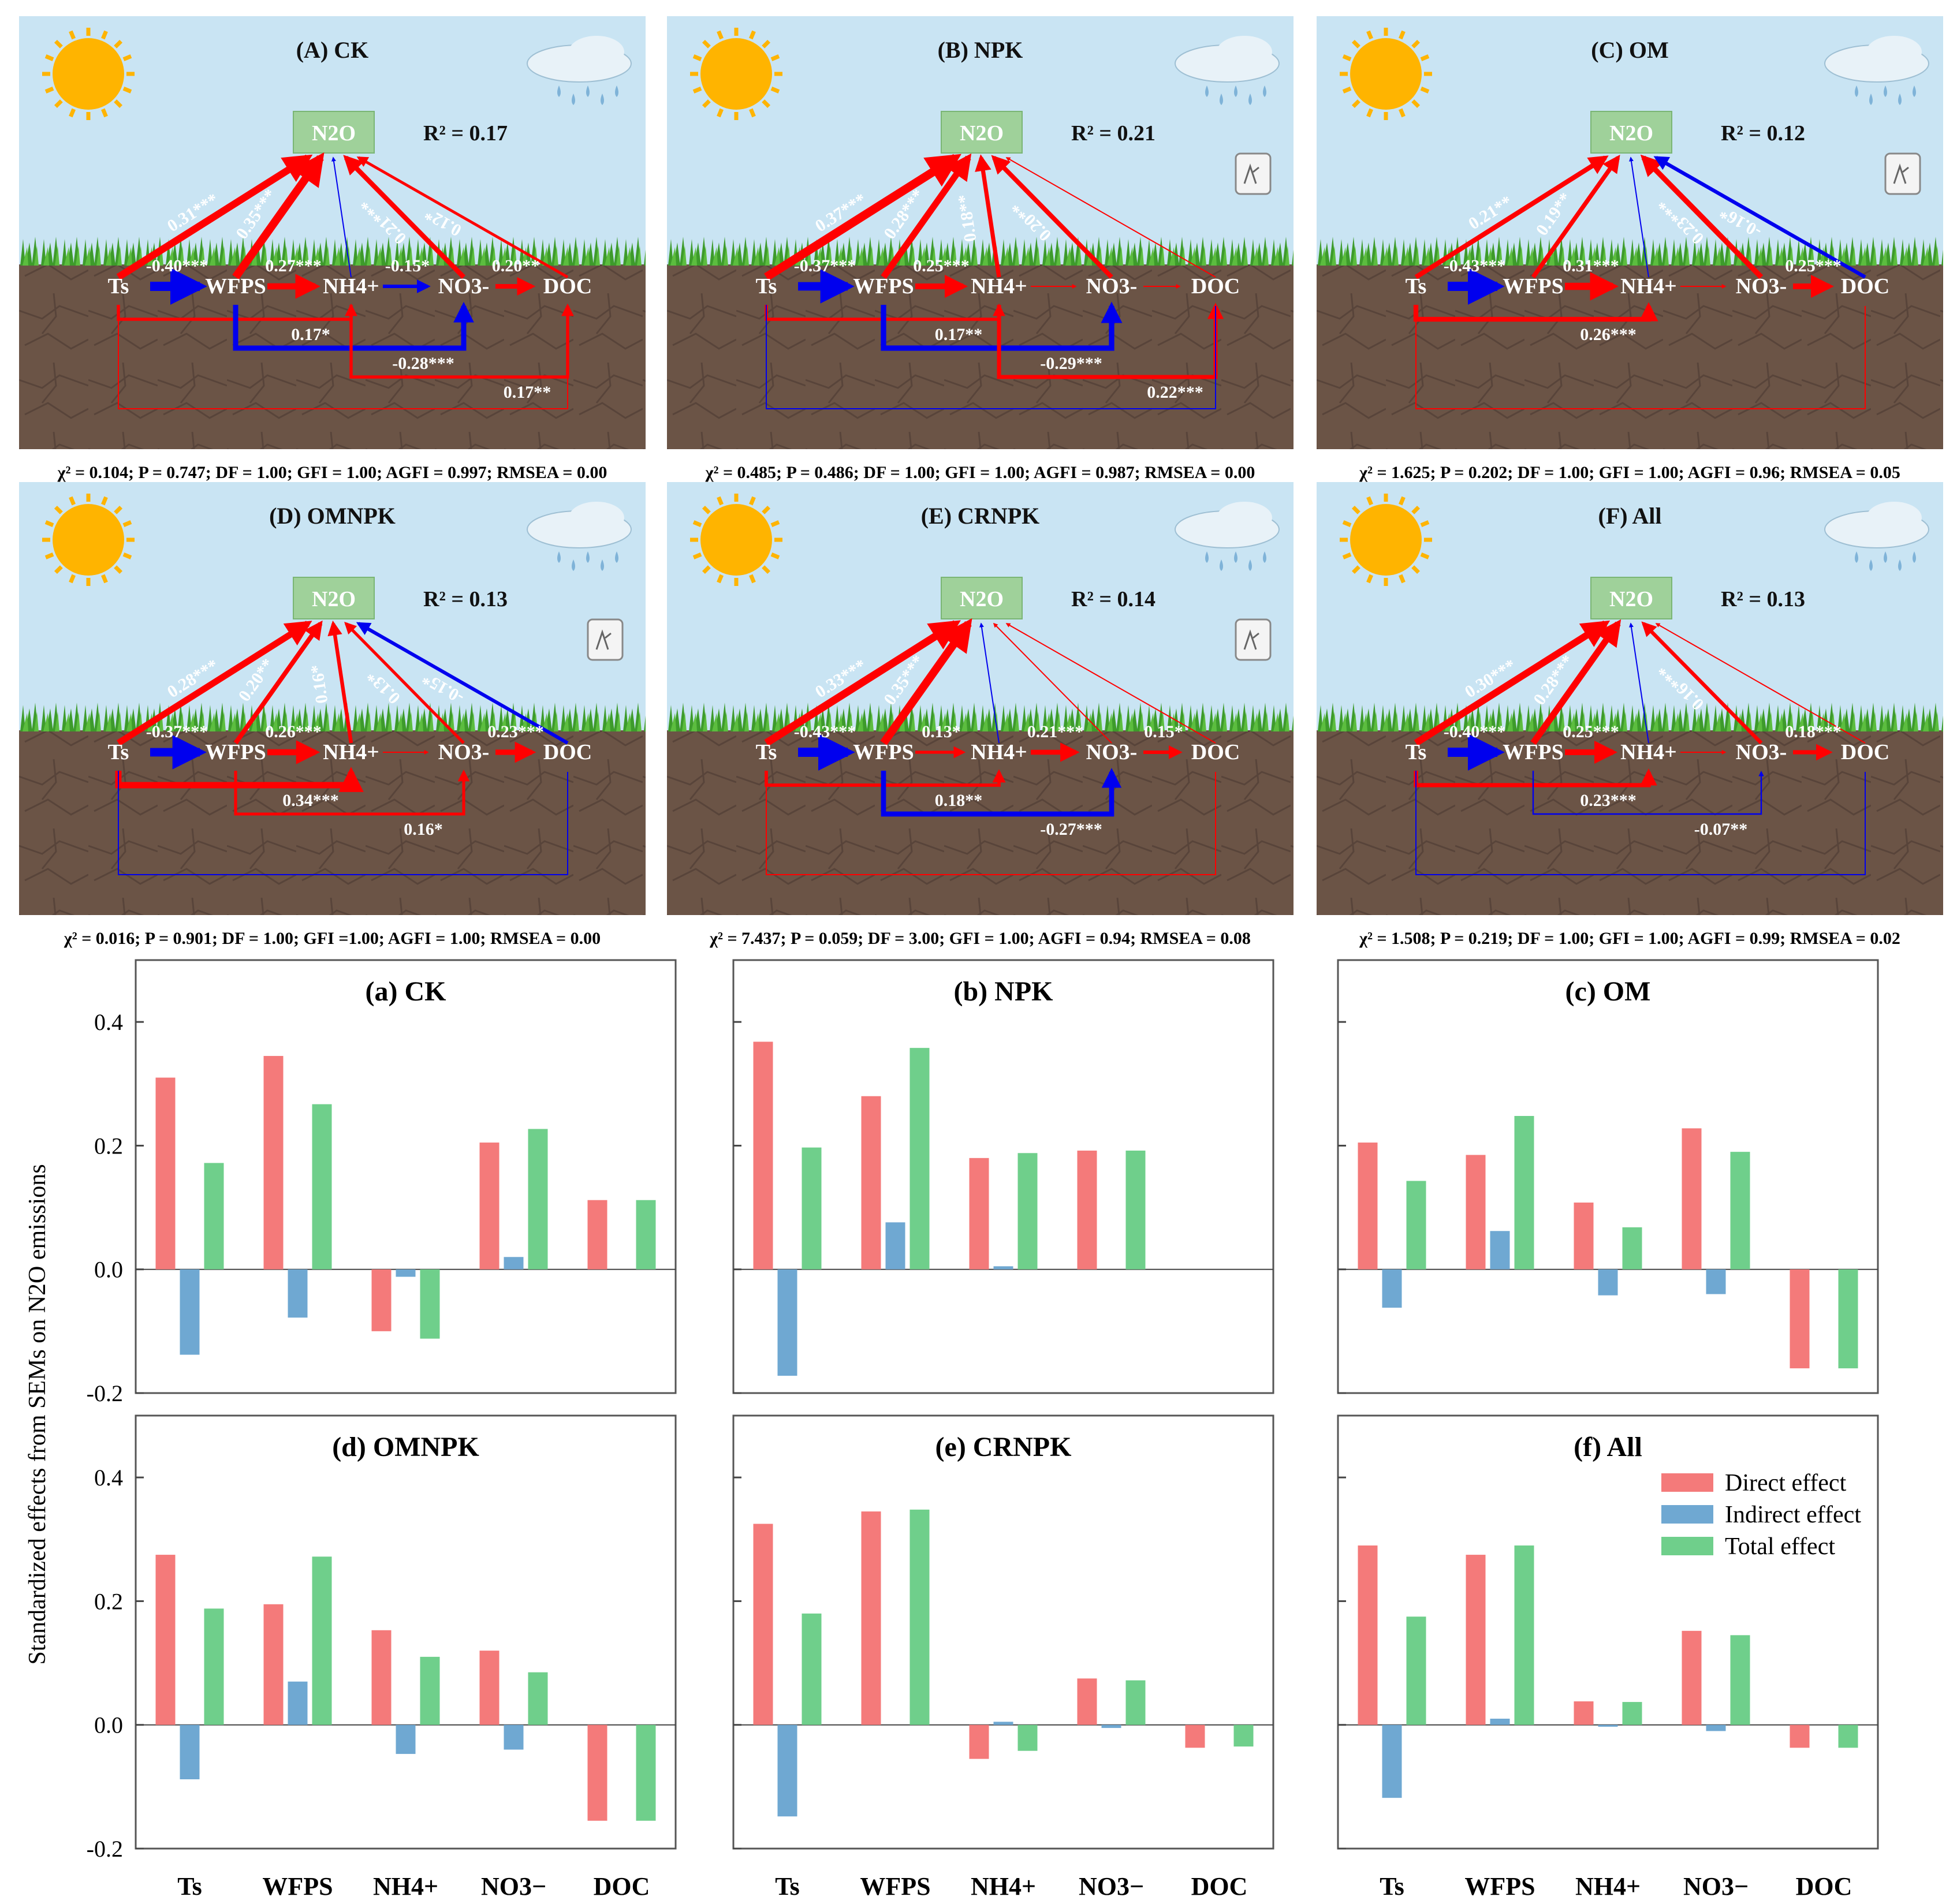 The image size is (1957, 1904). I want to click on path-coefficient: 0.13*, so click(941, 731).